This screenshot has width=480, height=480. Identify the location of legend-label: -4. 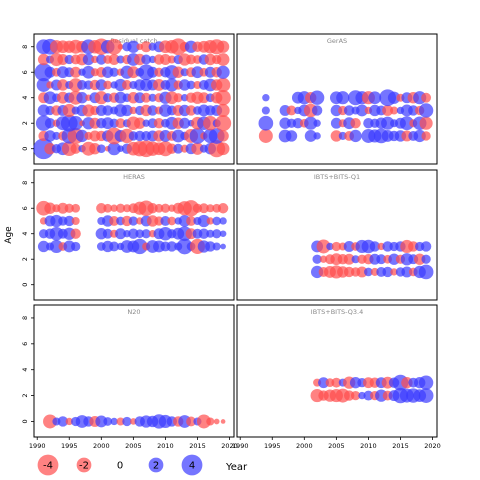
(48, 466).